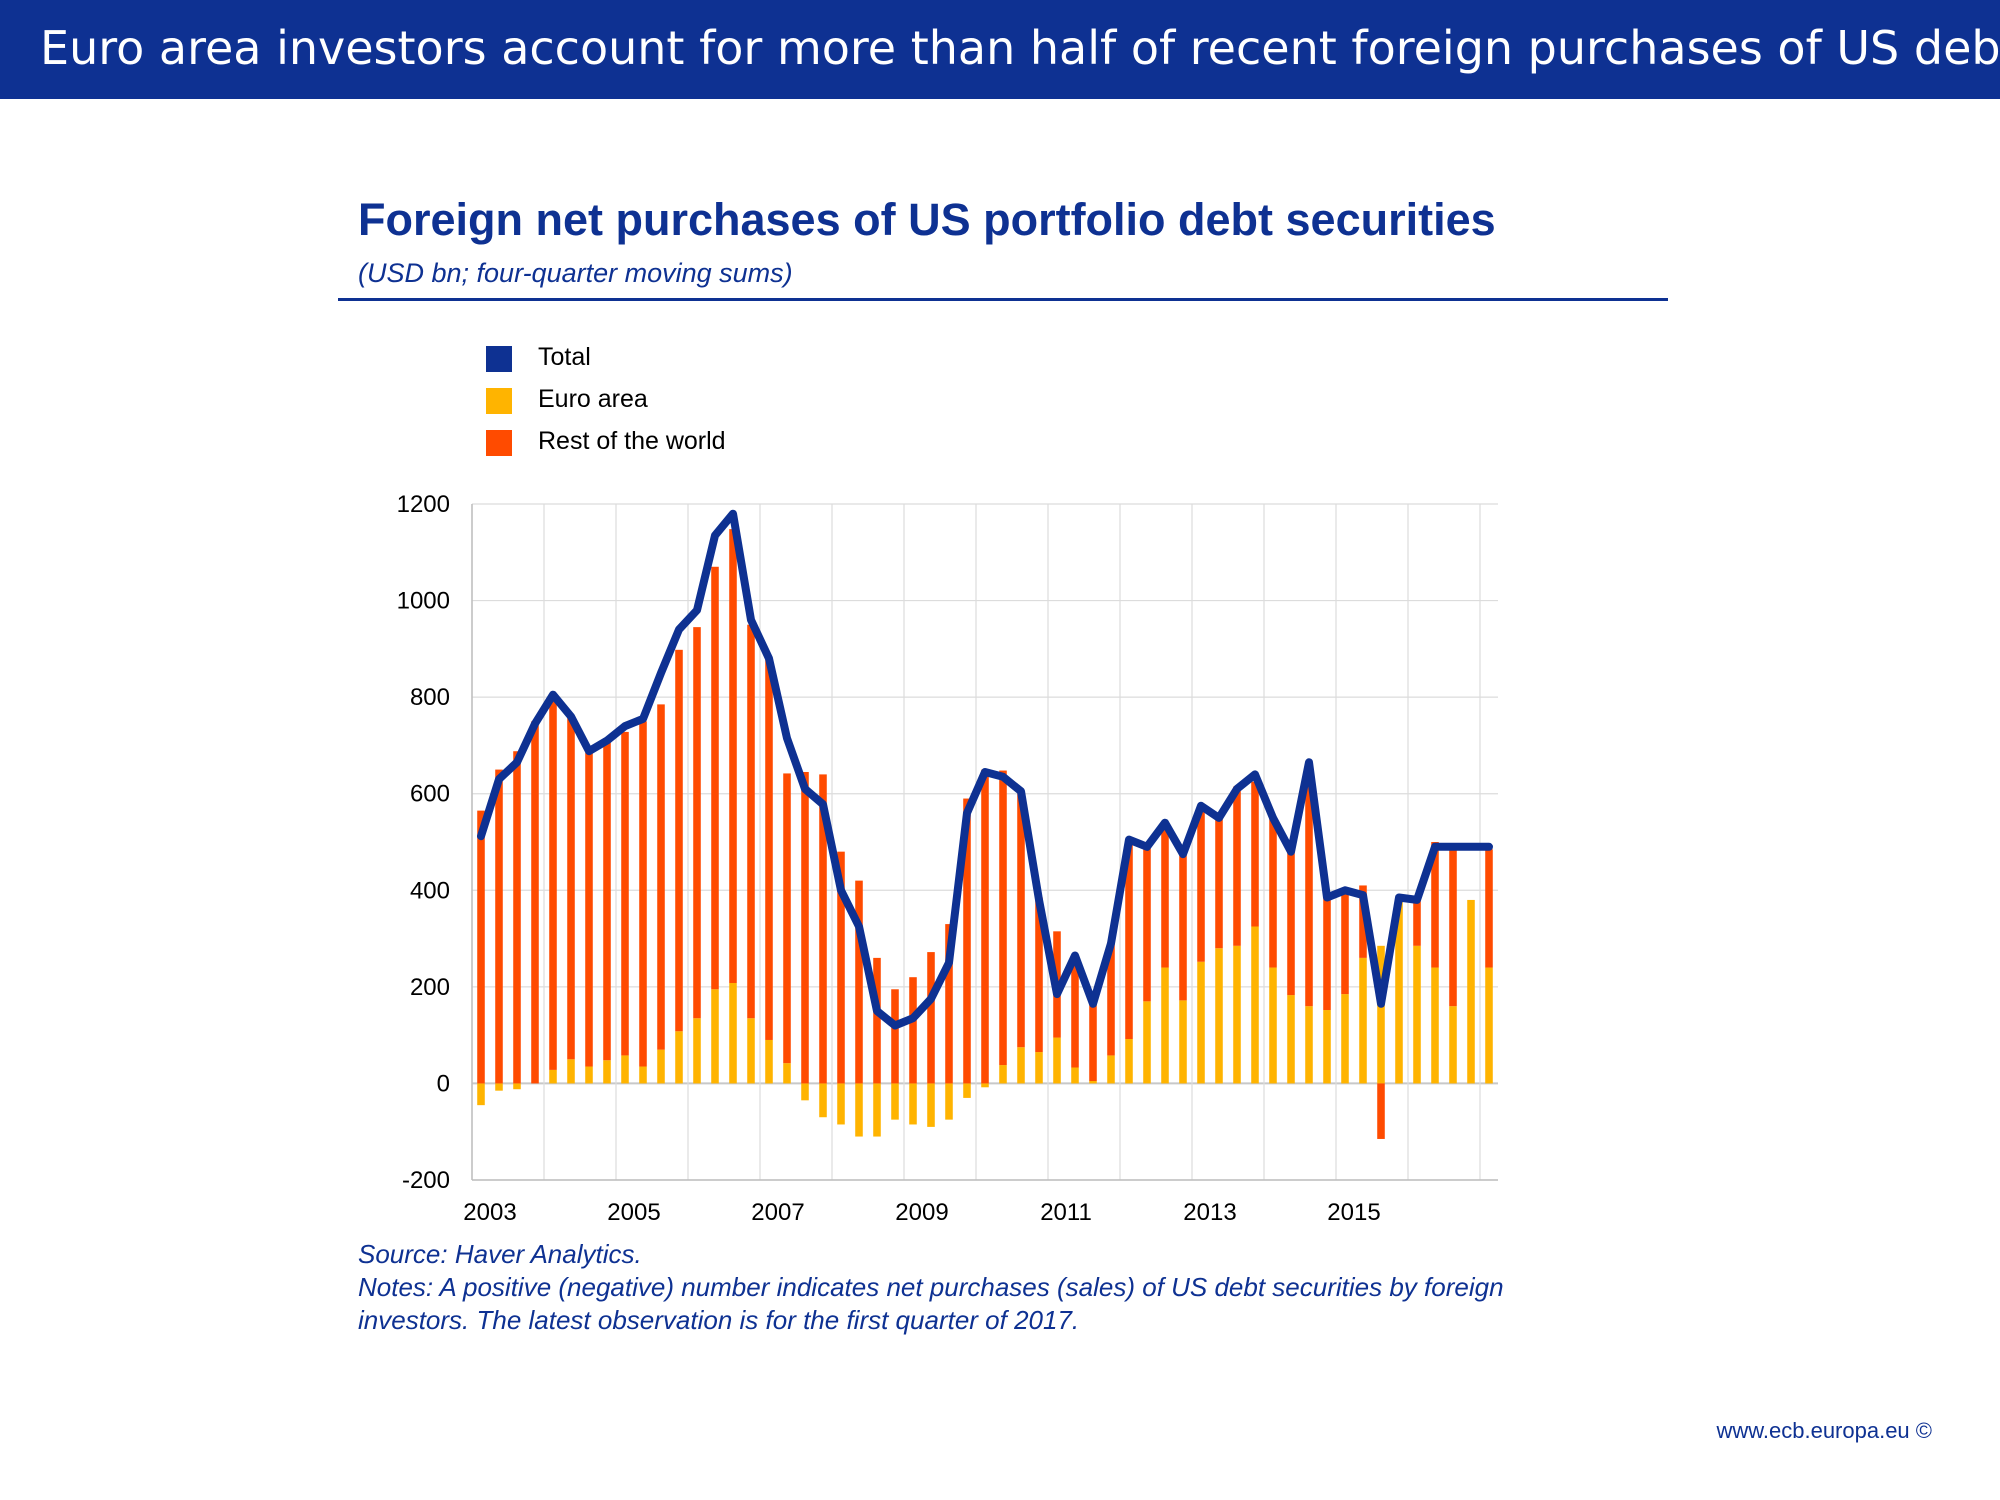 This screenshot has width=2000, height=1500. What do you see at coordinates (1003, 299) in the screenshot?
I see `title-divider` at bounding box center [1003, 299].